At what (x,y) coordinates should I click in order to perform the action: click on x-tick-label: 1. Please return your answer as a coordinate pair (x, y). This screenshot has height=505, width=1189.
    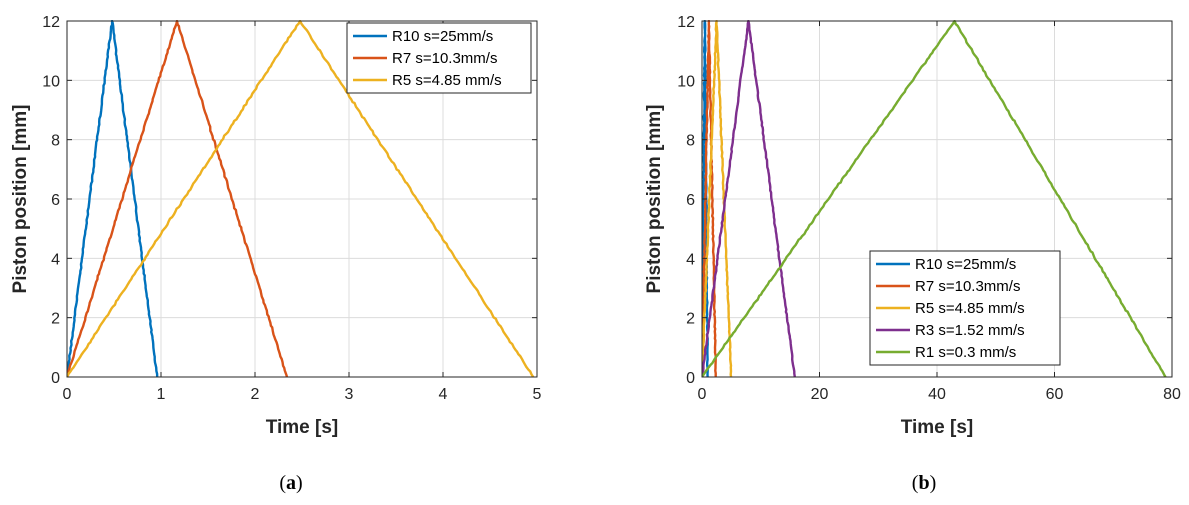
    Looking at the image, I should click on (161, 394).